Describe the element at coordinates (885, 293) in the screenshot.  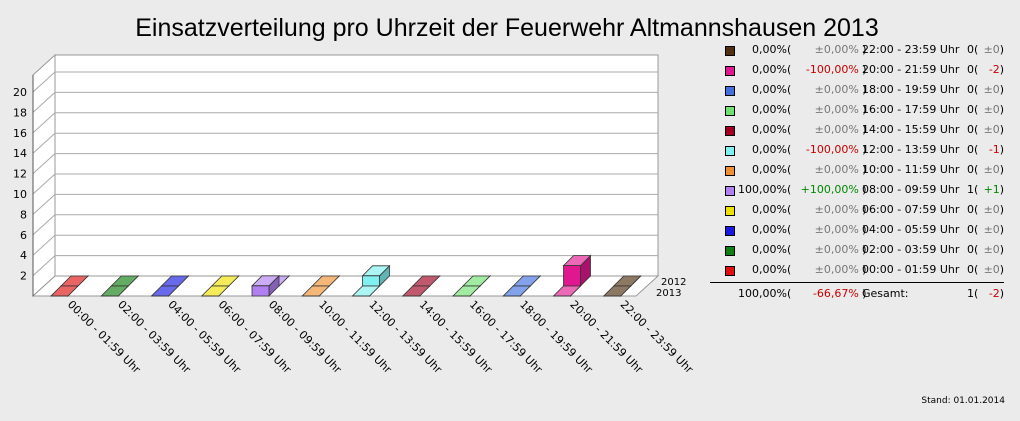
I see `legend-total-label: Gesamt:` at that location.